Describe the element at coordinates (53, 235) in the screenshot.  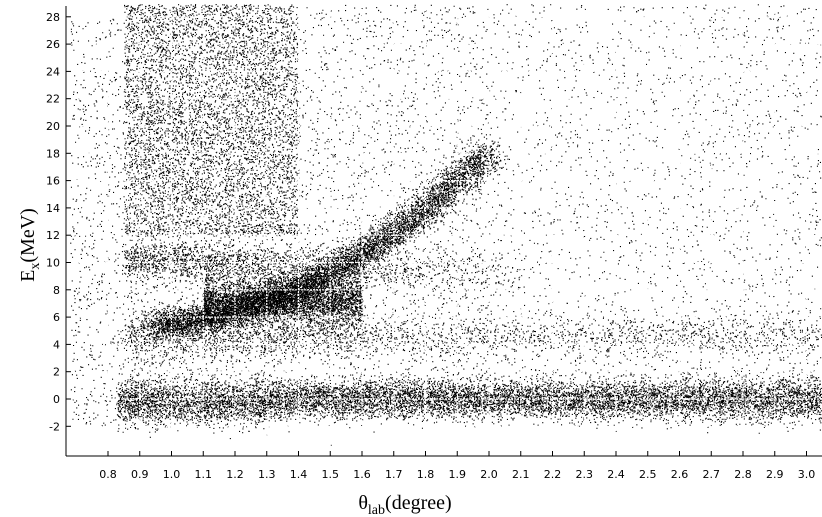
I see `y-tick-label-12: 12` at that location.